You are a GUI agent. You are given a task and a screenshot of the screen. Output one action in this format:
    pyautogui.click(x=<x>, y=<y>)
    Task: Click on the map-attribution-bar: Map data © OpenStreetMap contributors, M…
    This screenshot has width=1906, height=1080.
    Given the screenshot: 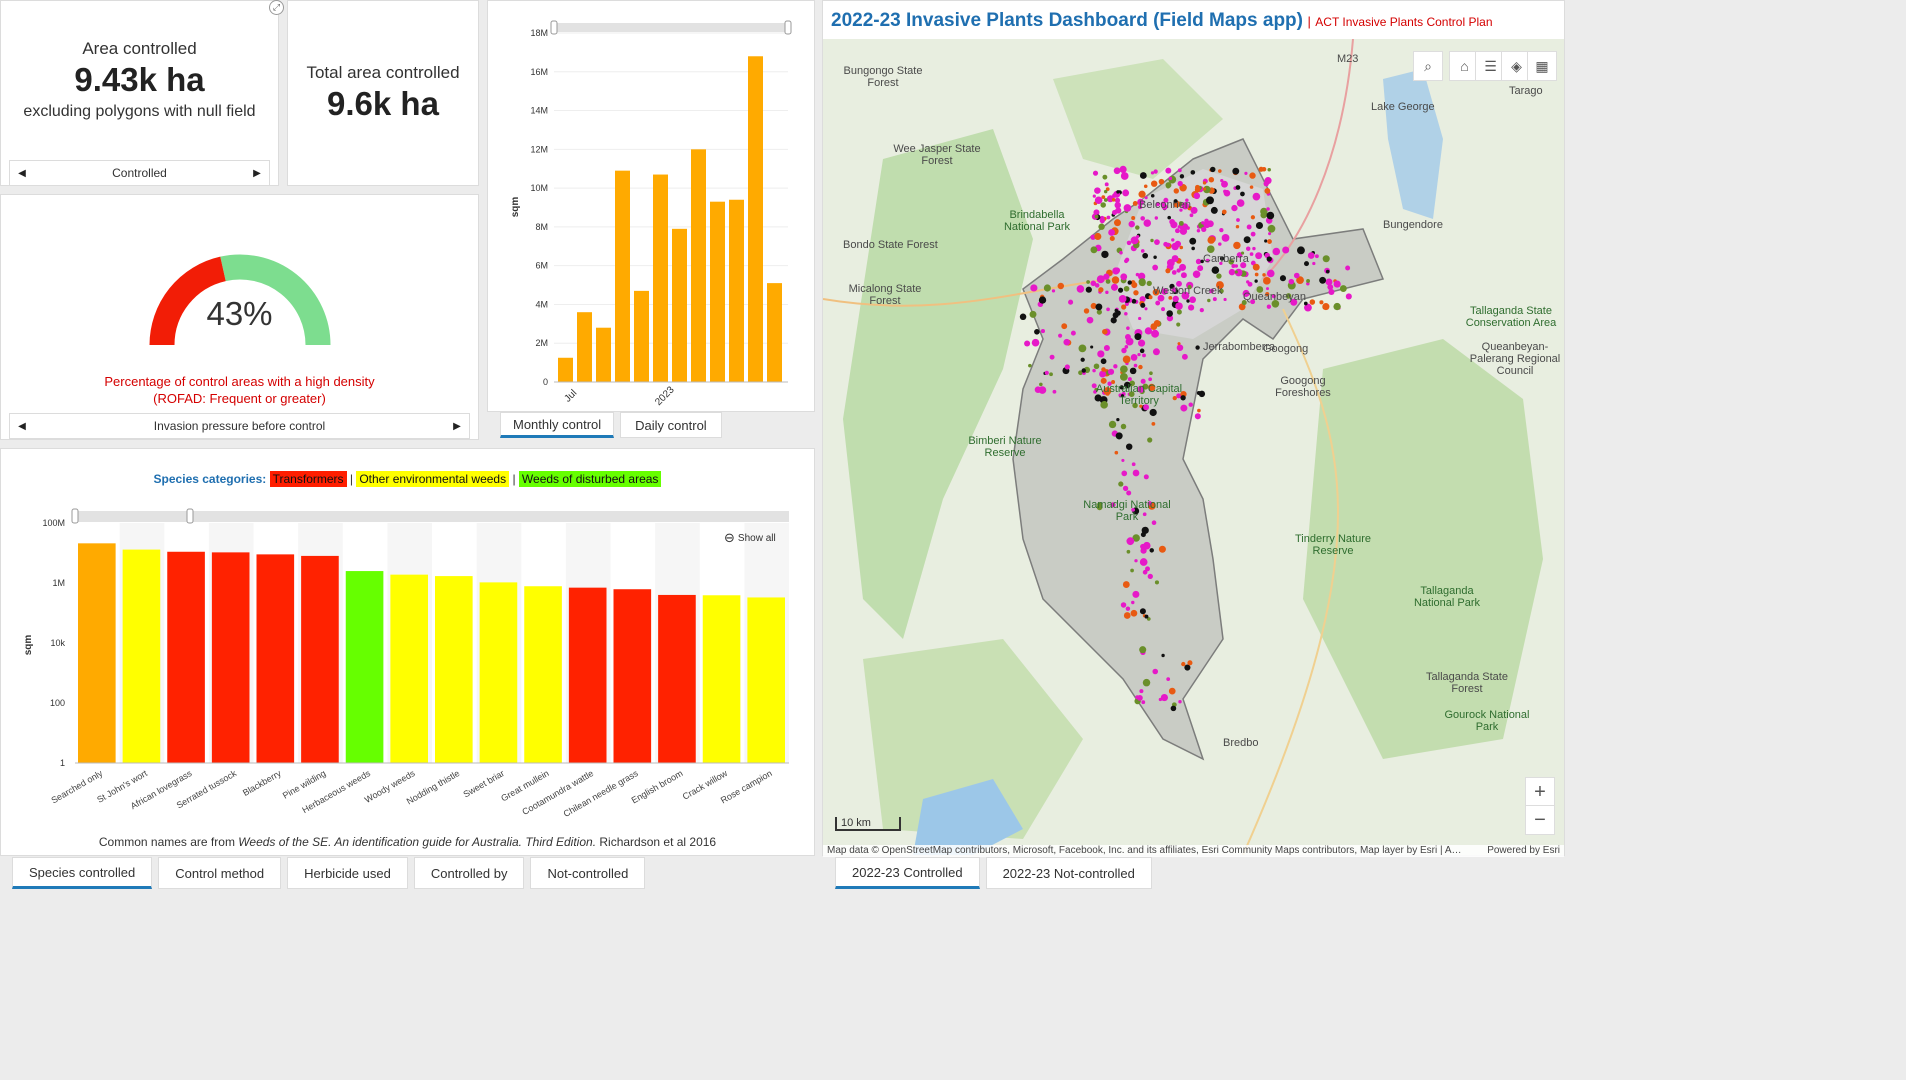 What is the action you would take?
    pyautogui.click(x=1193, y=851)
    